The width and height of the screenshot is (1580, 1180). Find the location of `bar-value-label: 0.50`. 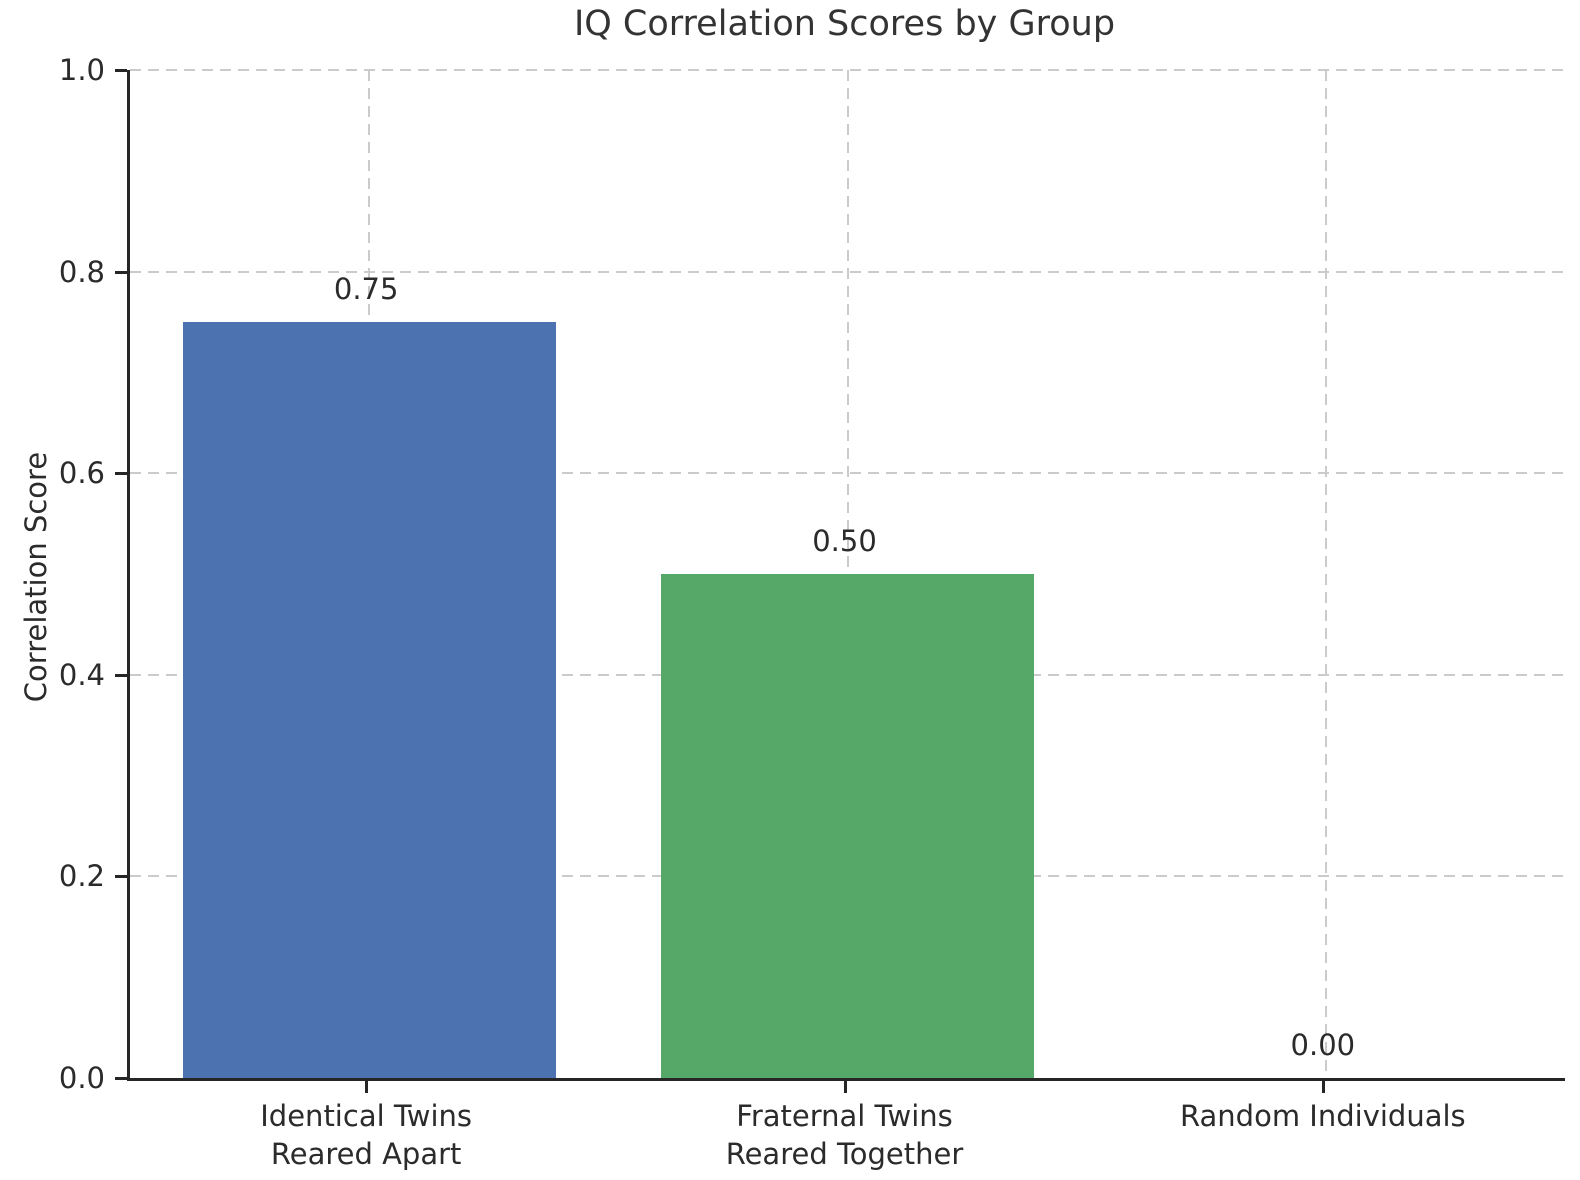

bar-value-label: 0.50 is located at coordinates (844, 541).